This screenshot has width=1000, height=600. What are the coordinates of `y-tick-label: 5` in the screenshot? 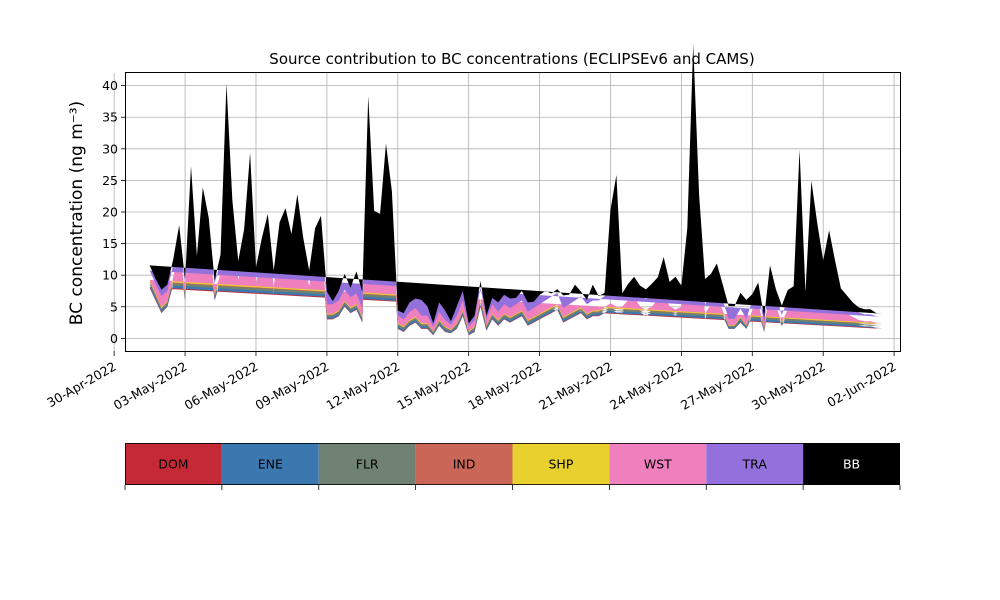 It's located at (114, 306).